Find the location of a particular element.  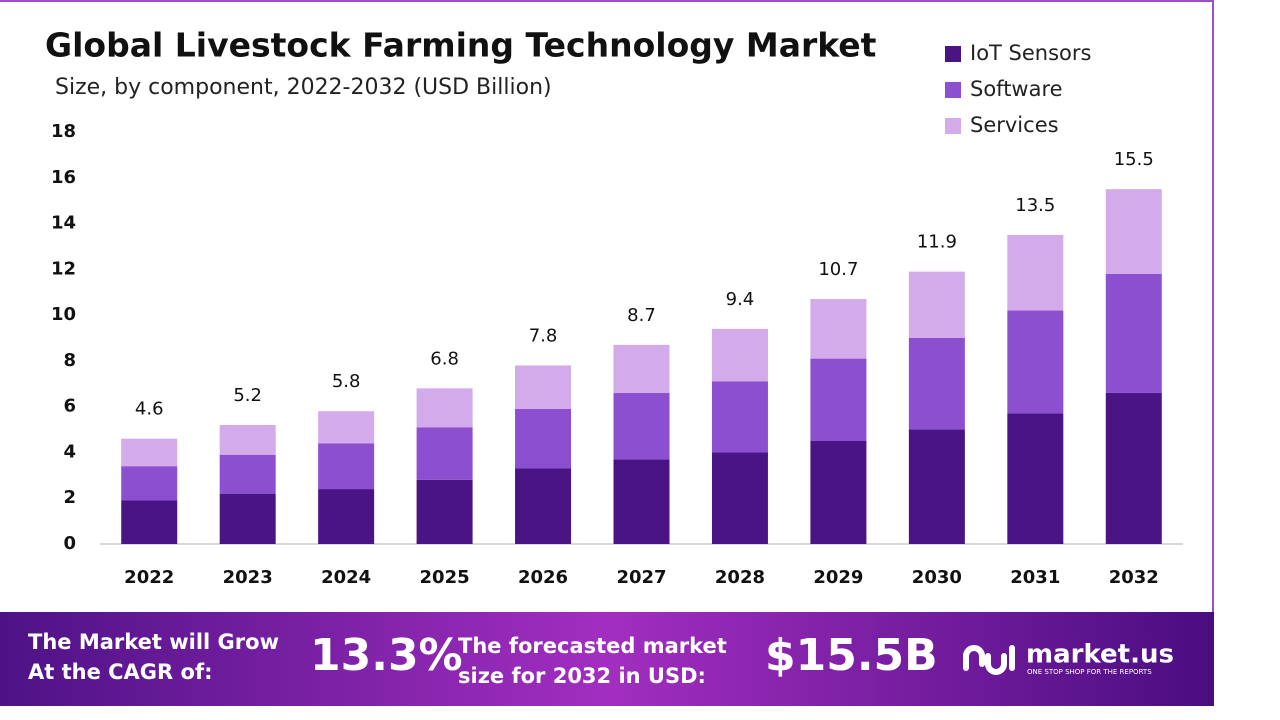

x-tick-label: 2029 is located at coordinates (838, 577).